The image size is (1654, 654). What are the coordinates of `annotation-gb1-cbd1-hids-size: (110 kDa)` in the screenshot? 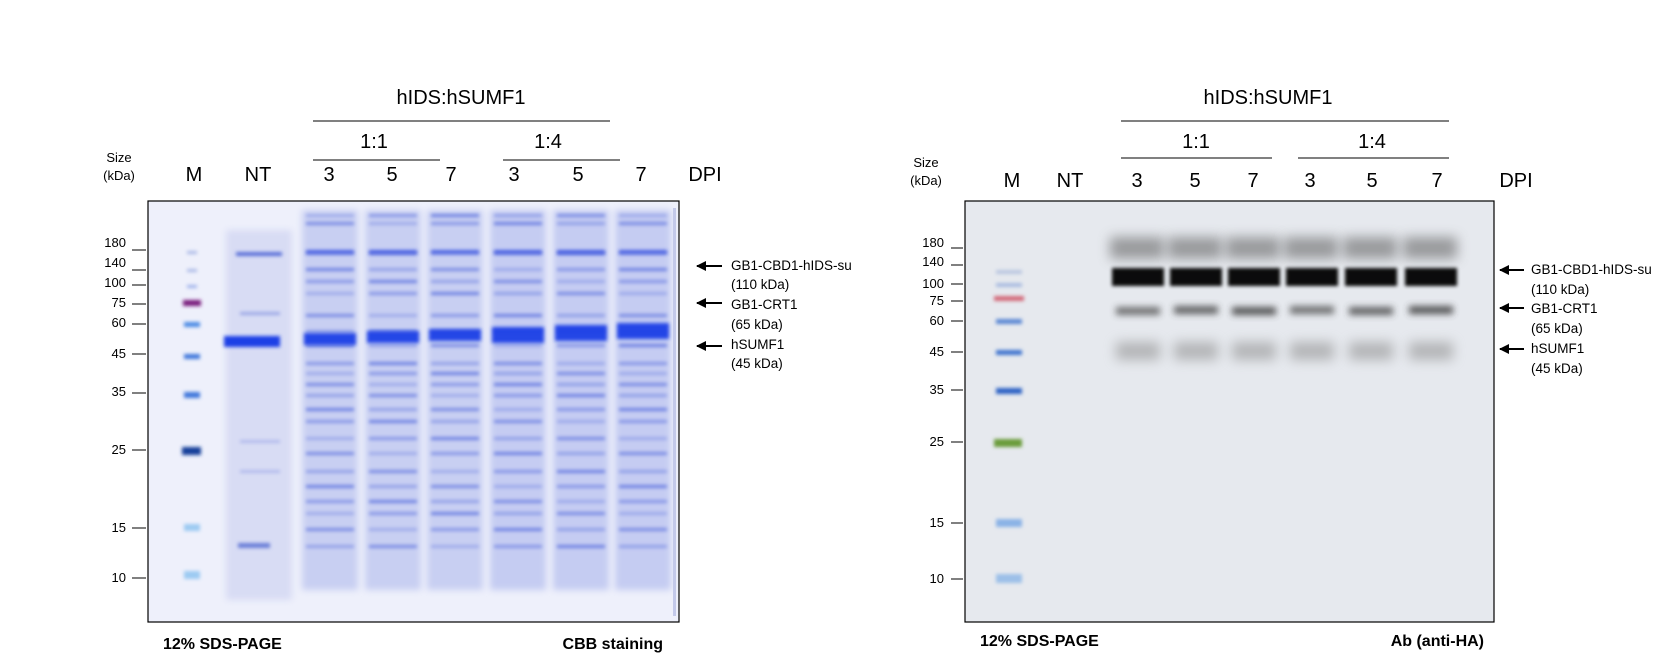 It's located at (1560, 289).